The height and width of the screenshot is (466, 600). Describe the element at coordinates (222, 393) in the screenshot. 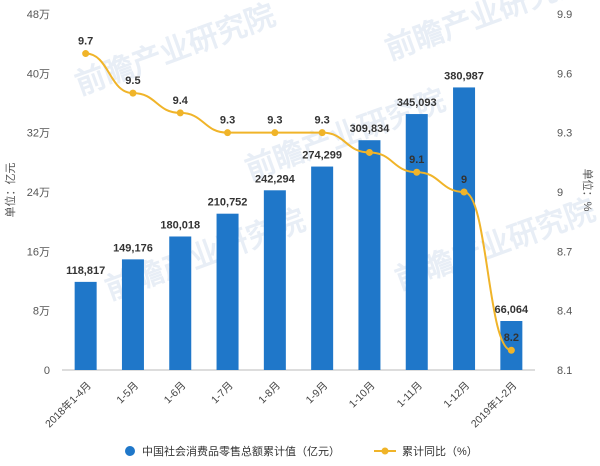

I see `x-tick-label: 1-7月` at that location.